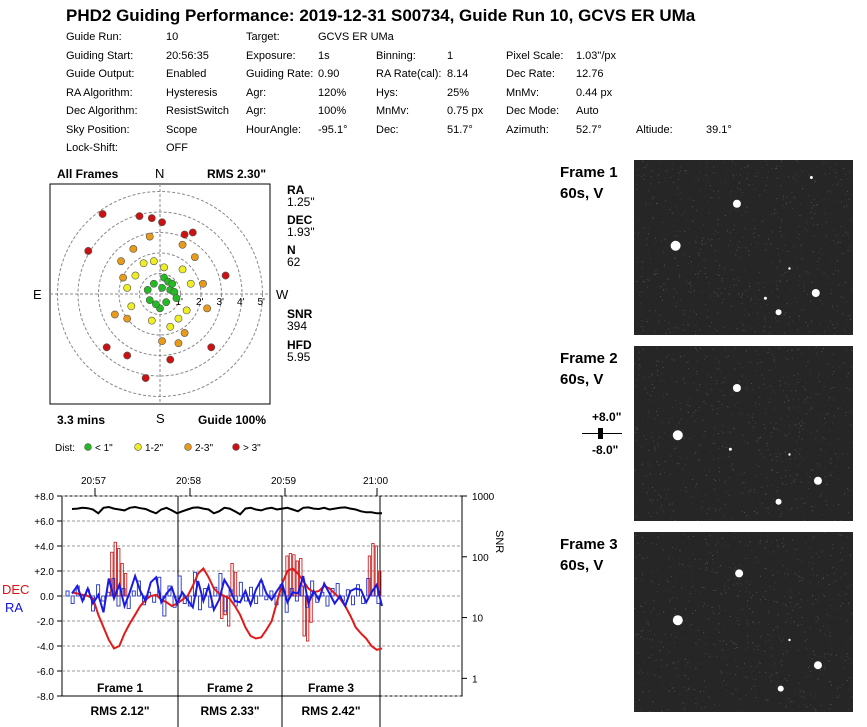 Image resolution: width=867 pixels, height=727 pixels. Describe the element at coordinates (227, 608) in the screenshot. I see `dec-line` at that location.